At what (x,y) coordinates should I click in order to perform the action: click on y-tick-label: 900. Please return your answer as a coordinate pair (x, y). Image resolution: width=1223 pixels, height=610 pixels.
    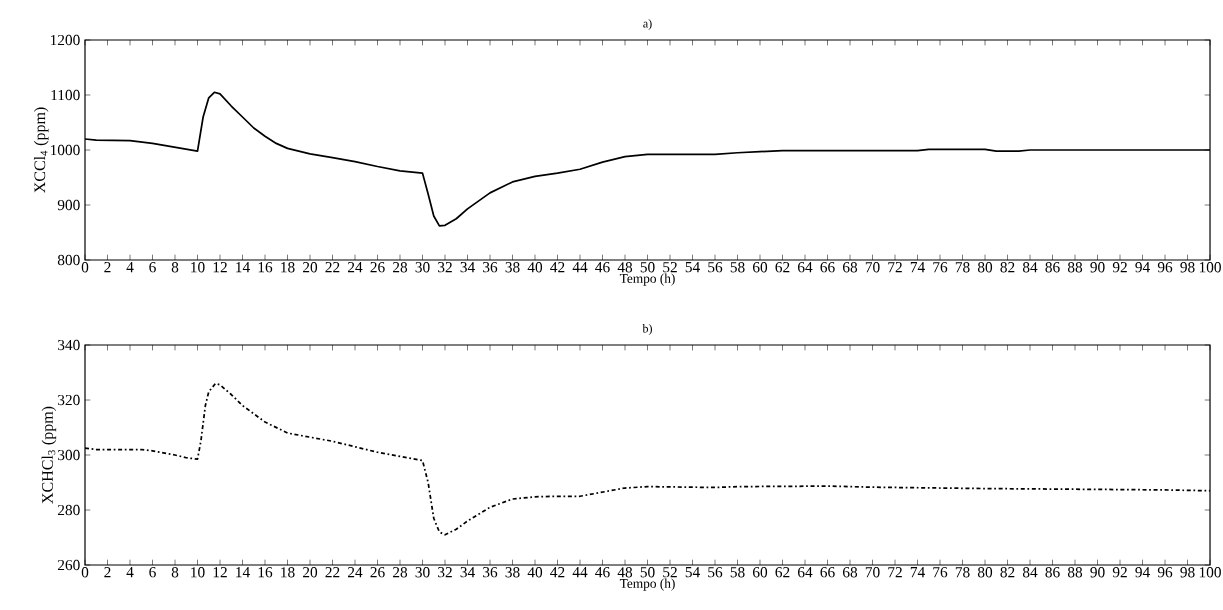
    Looking at the image, I should click on (68, 205).